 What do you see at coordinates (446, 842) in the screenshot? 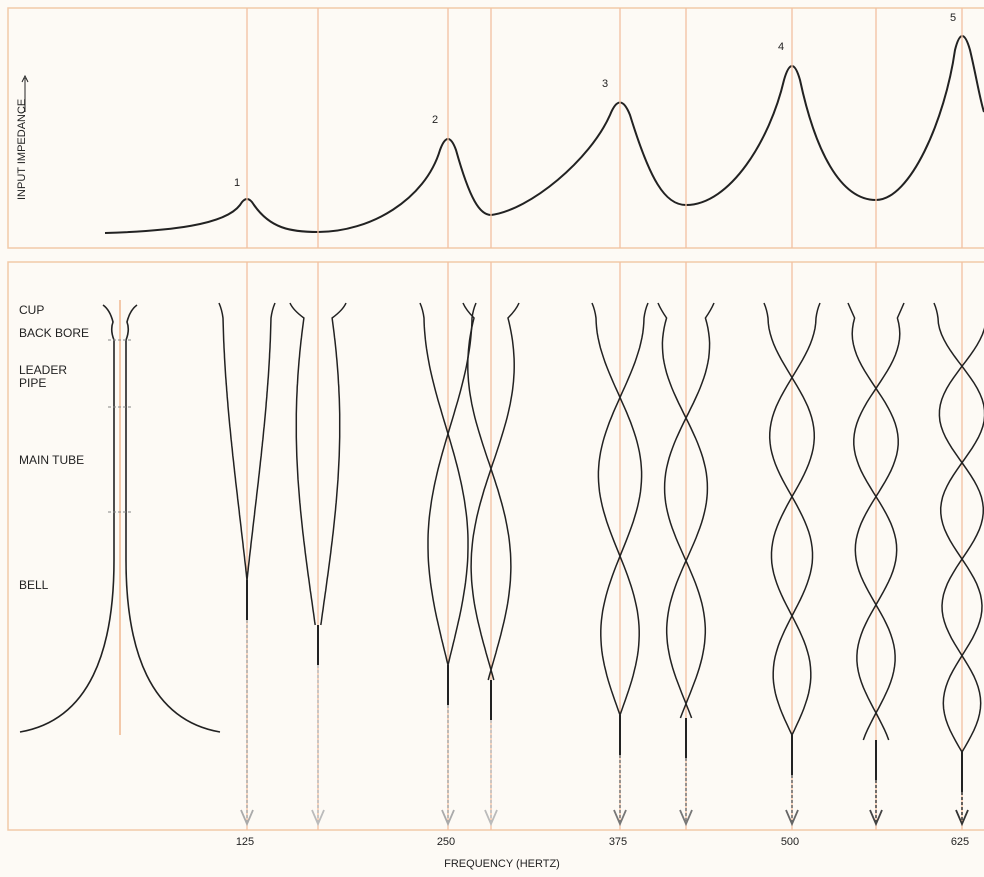
I see `frequency-label: 250` at bounding box center [446, 842].